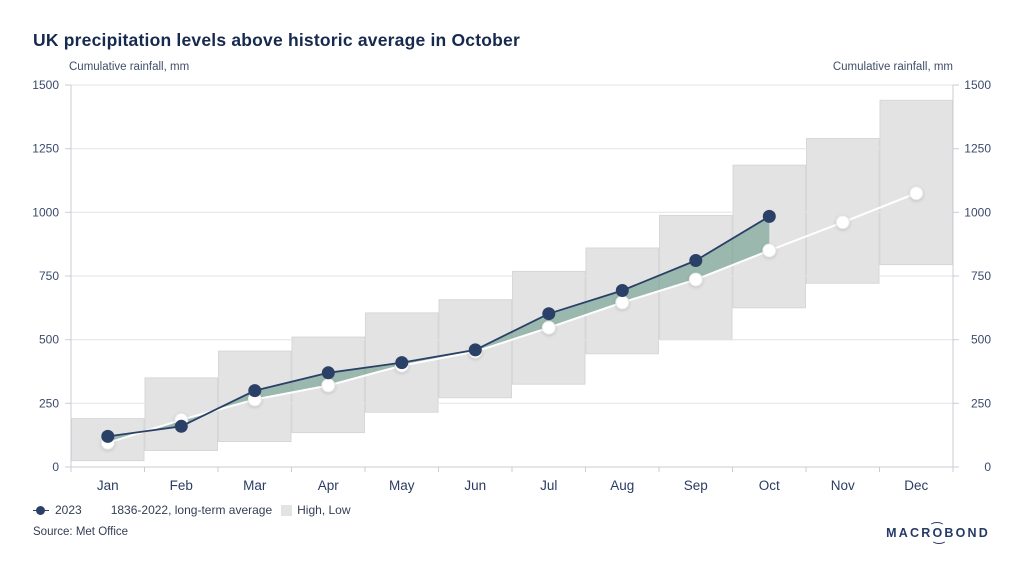  Describe the element at coordinates (324, 510) in the screenshot. I see `legend-label-high-low: High, Low` at that location.